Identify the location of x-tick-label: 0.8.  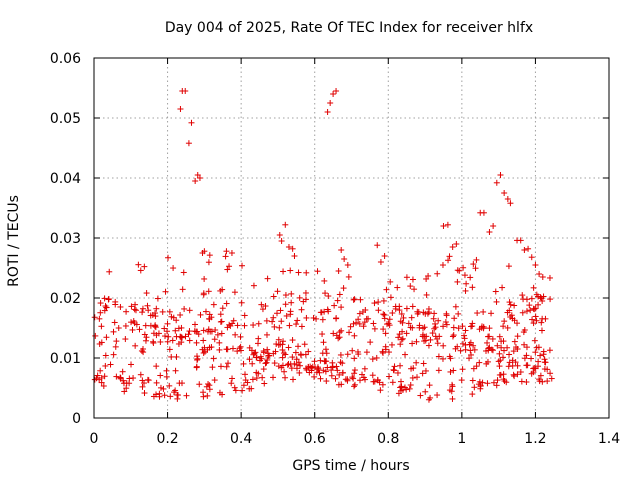
(388, 439).